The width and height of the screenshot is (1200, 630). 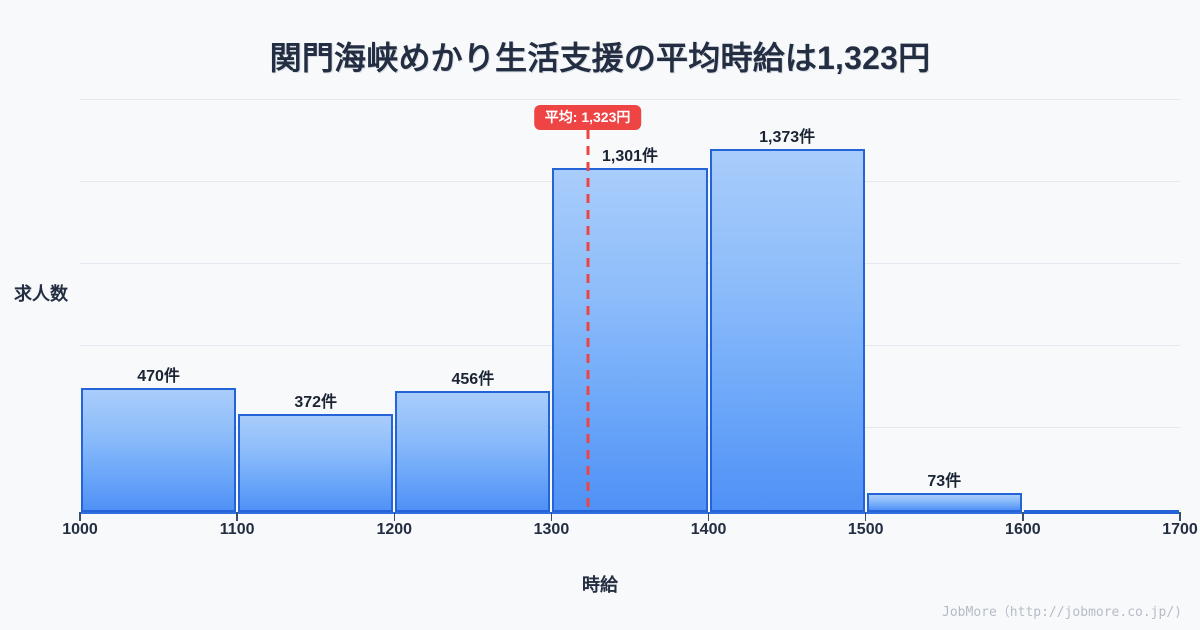 What do you see at coordinates (865, 529) in the screenshot?
I see `x-axis-tick-label: 1500` at bounding box center [865, 529].